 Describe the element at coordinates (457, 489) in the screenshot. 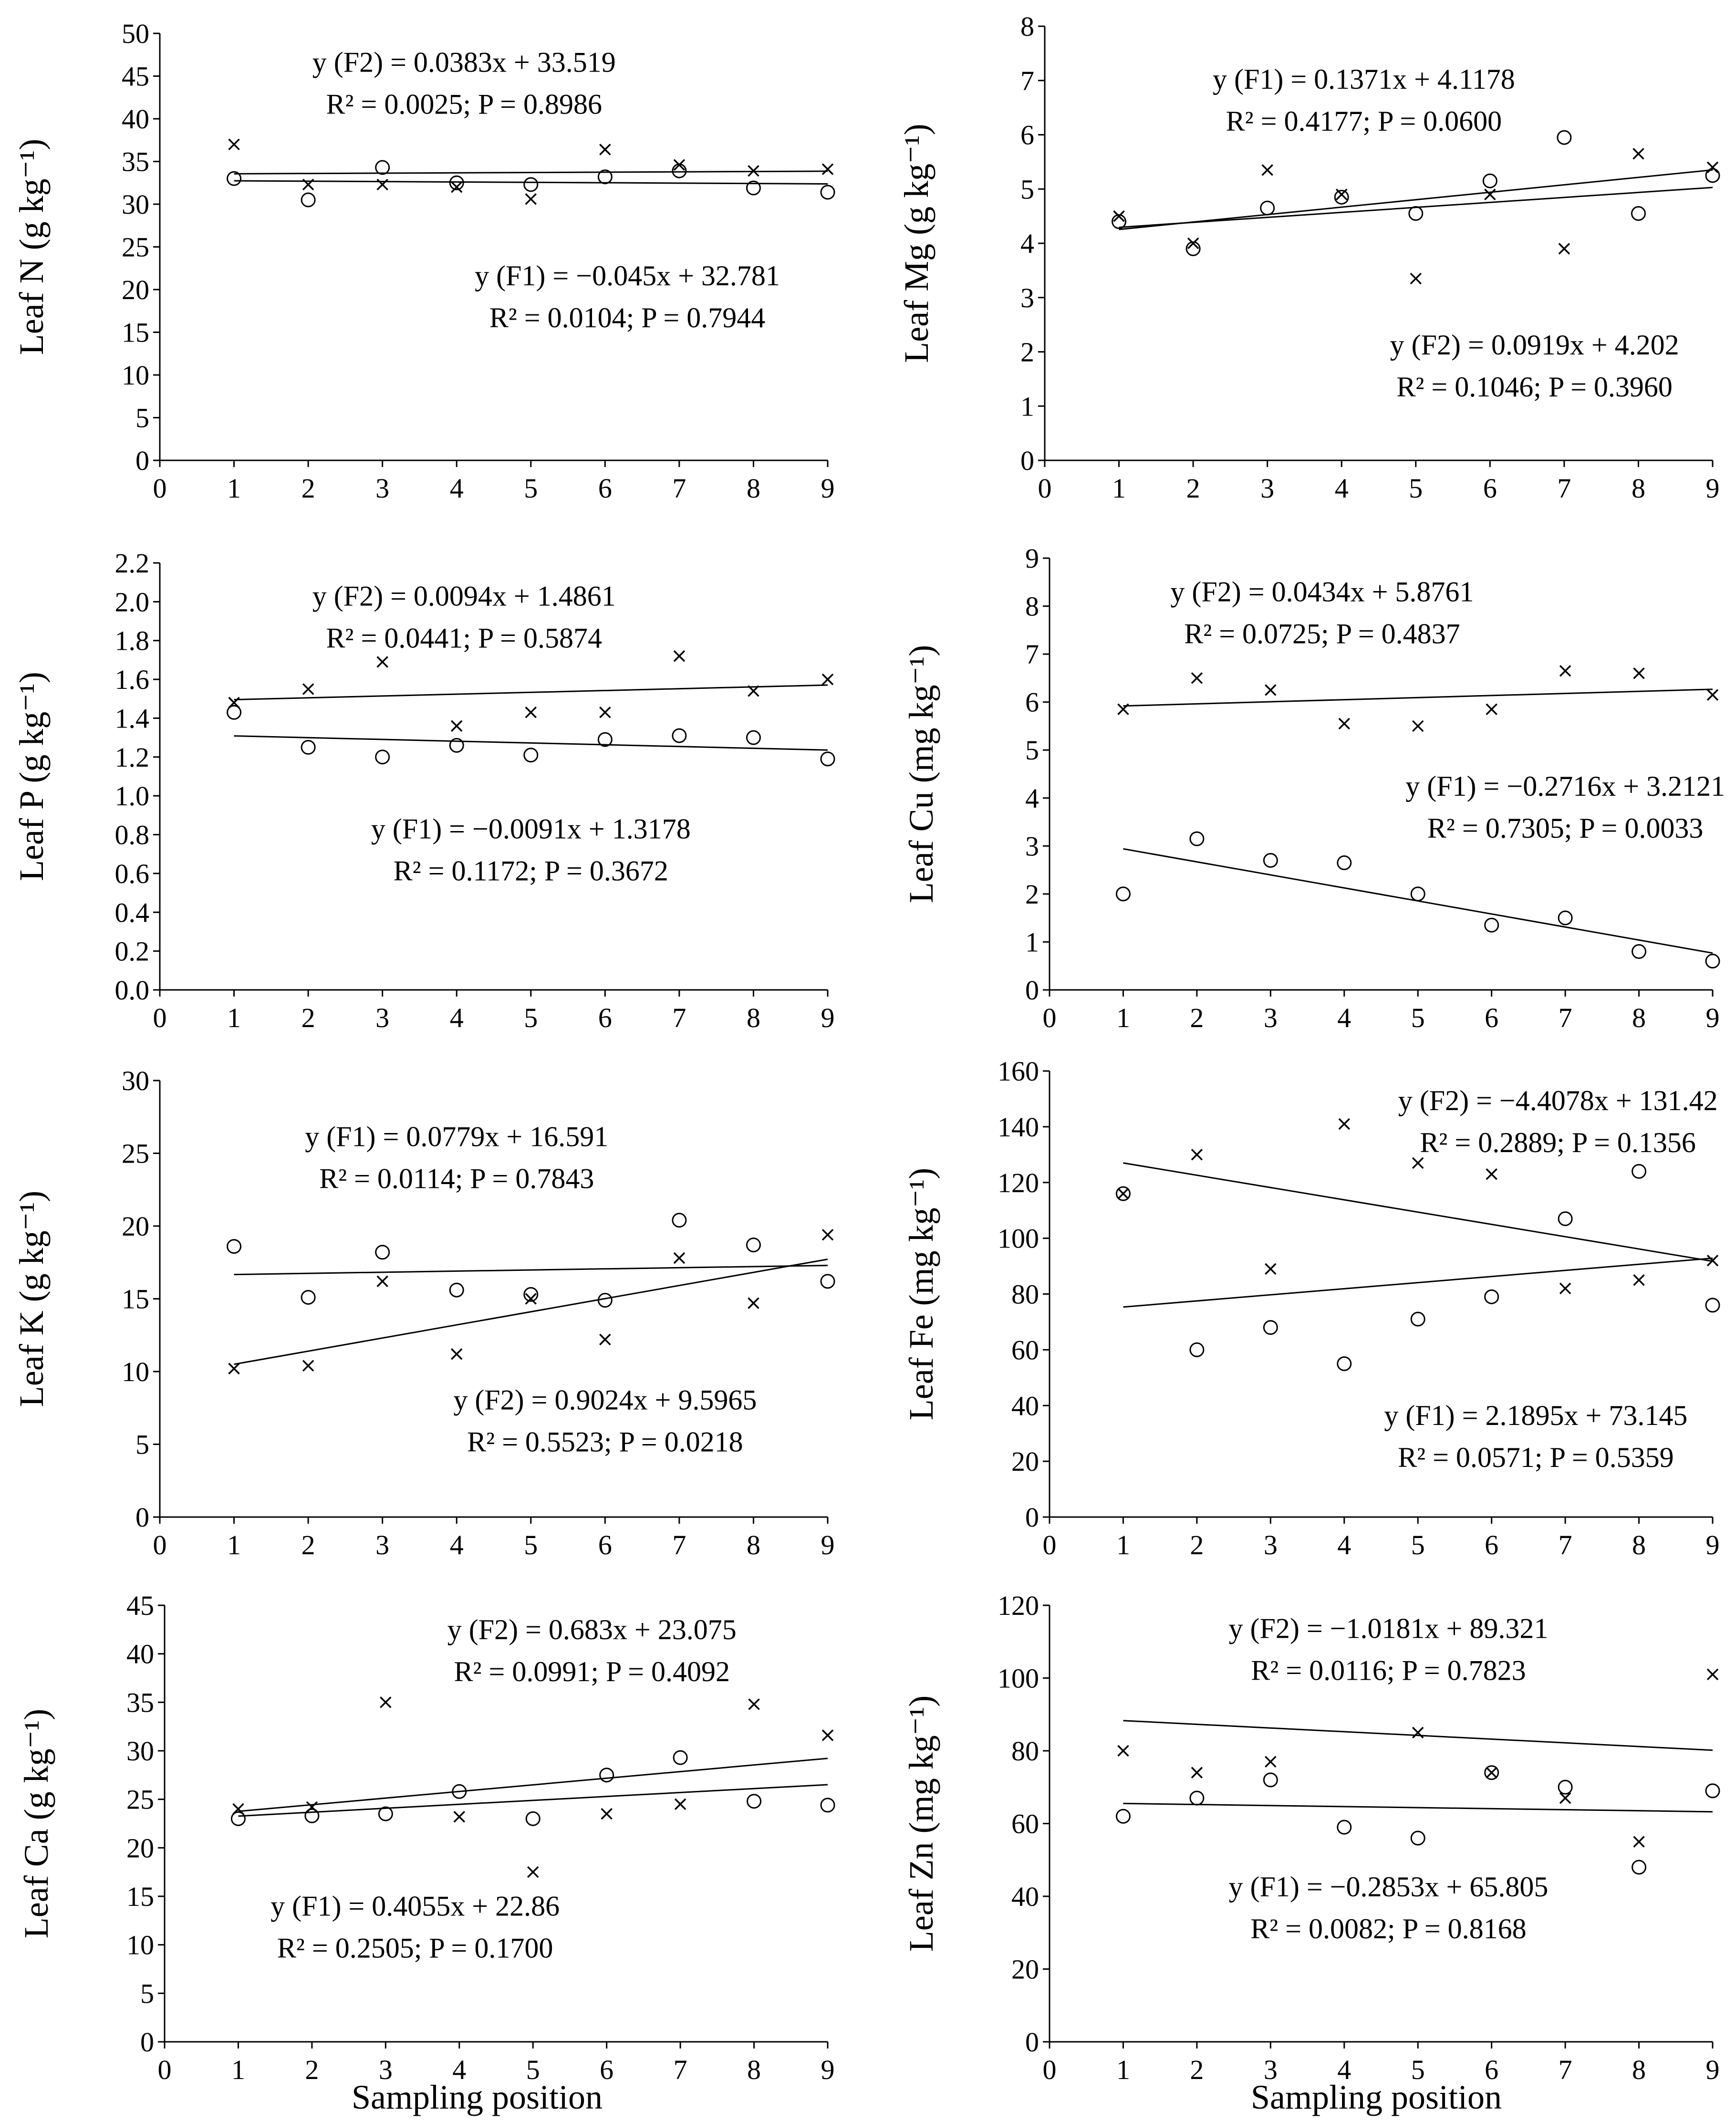

I see `n-x-tick-label: 4` at that location.